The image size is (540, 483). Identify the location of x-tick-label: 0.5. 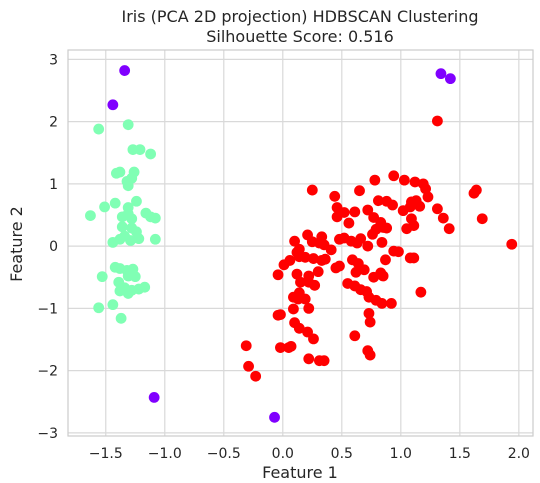
(342, 454).